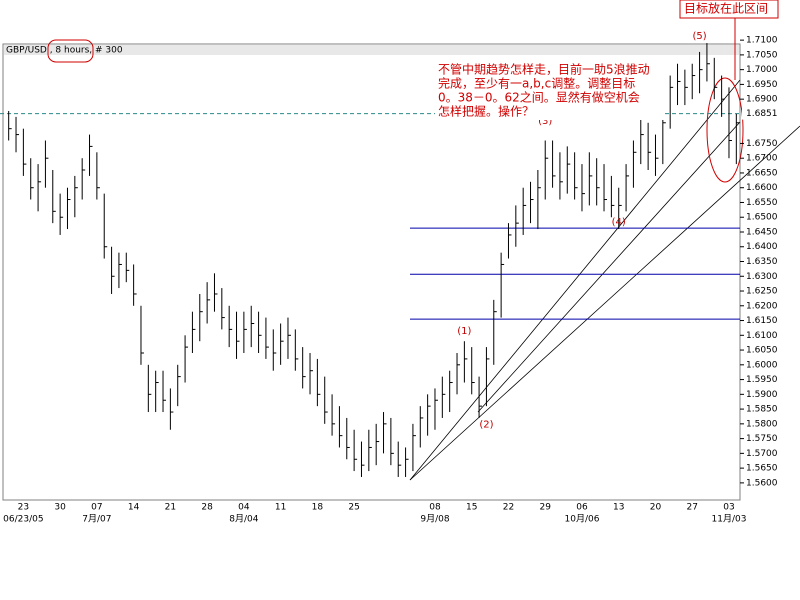 The width and height of the screenshot is (800, 600). Describe the element at coordinates (656, 508) in the screenshot. I see `x-tick-label: 20` at that location.